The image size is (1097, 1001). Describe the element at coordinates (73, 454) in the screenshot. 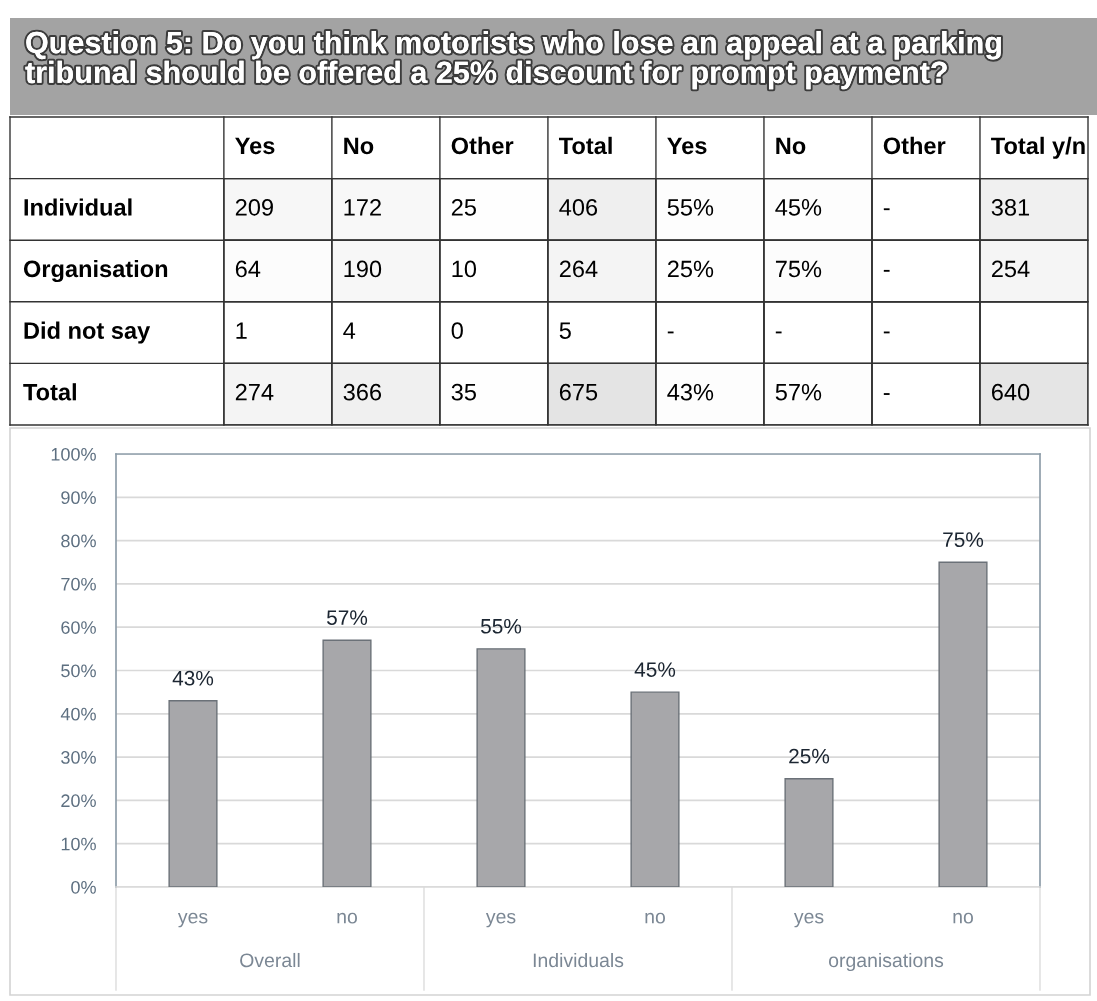

I see `y-tick-label: 100%` at that location.